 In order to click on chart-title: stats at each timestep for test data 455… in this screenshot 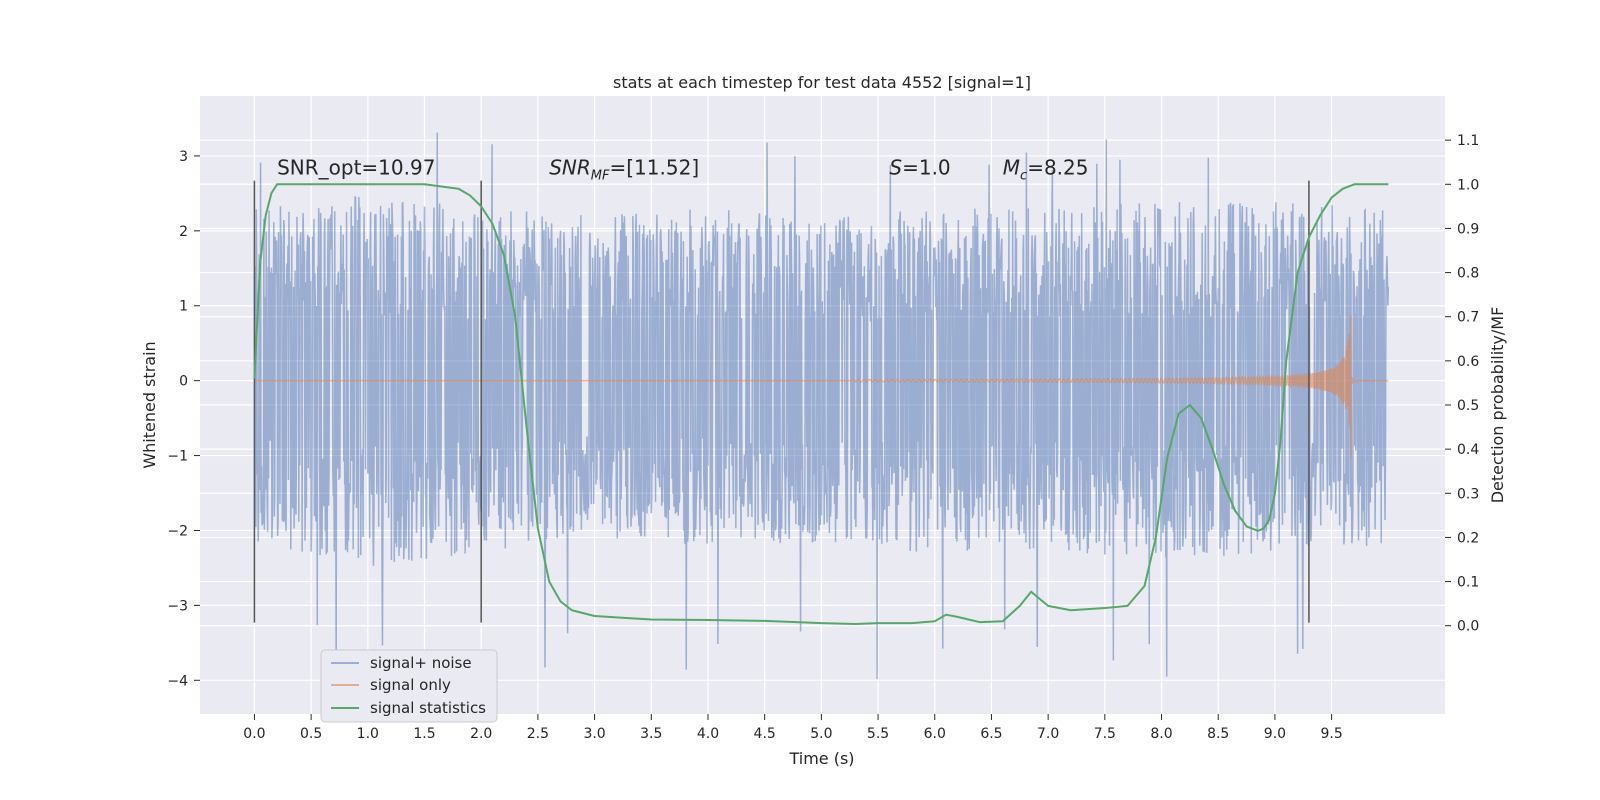, I will do `click(822, 82)`.